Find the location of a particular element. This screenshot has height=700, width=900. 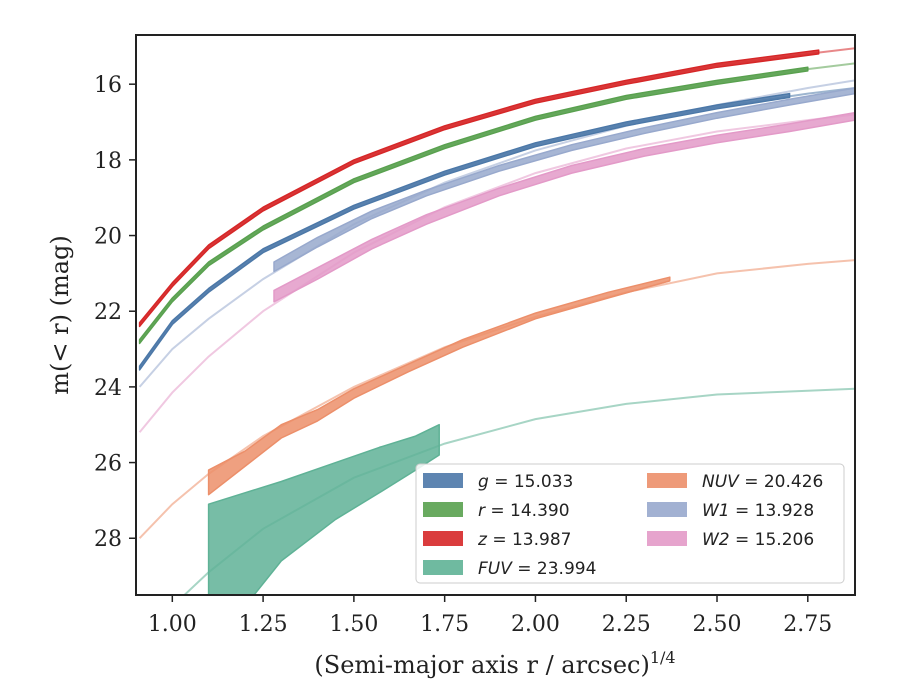

x-tick-label: 2.00 is located at coordinates (535, 624).